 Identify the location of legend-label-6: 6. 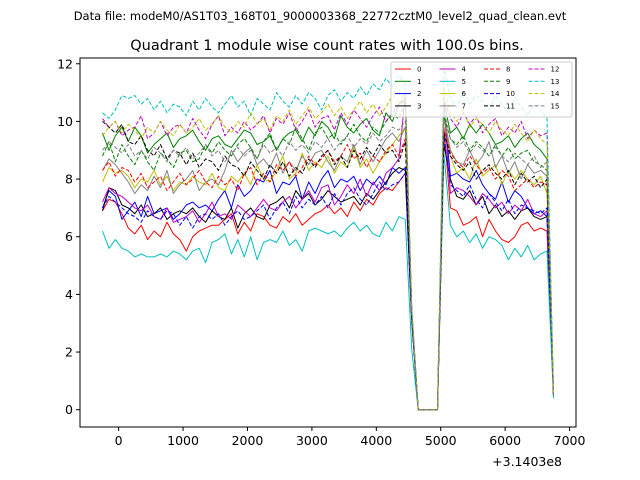
(464, 94).